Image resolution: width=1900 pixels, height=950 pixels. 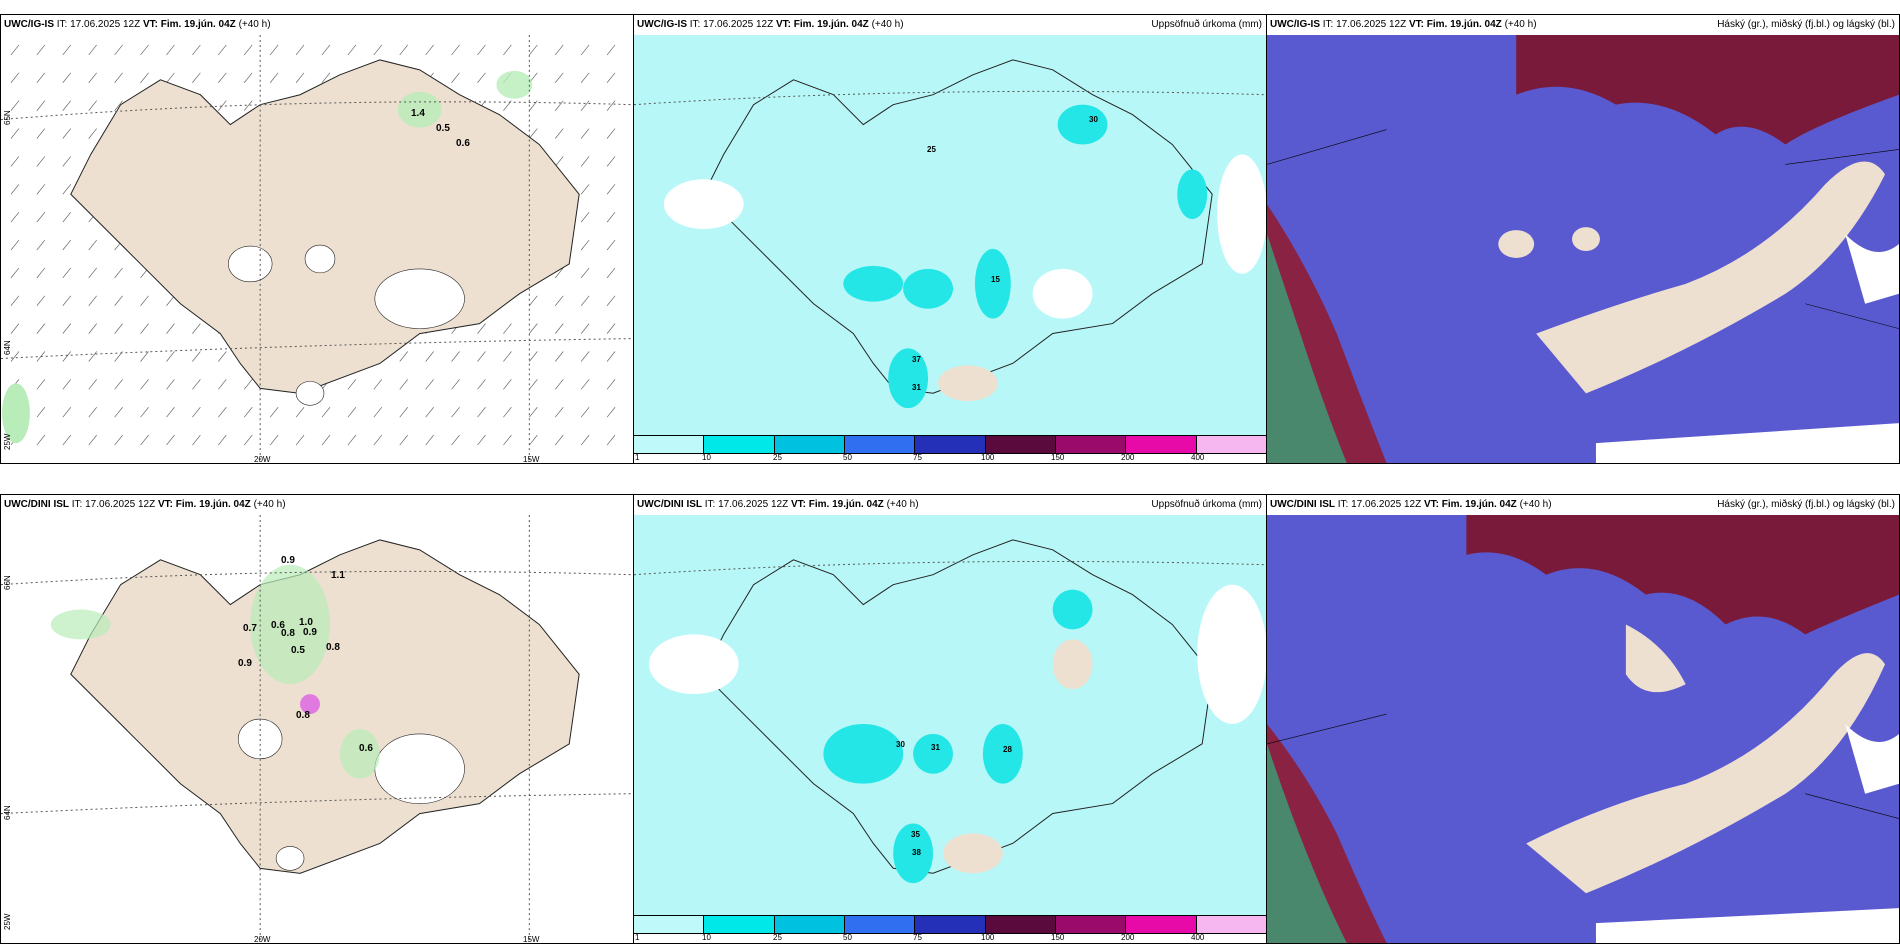 What do you see at coordinates (915, 834) in the screenshot?
I see `precip-value: 35` at bounding box center [915, 834].